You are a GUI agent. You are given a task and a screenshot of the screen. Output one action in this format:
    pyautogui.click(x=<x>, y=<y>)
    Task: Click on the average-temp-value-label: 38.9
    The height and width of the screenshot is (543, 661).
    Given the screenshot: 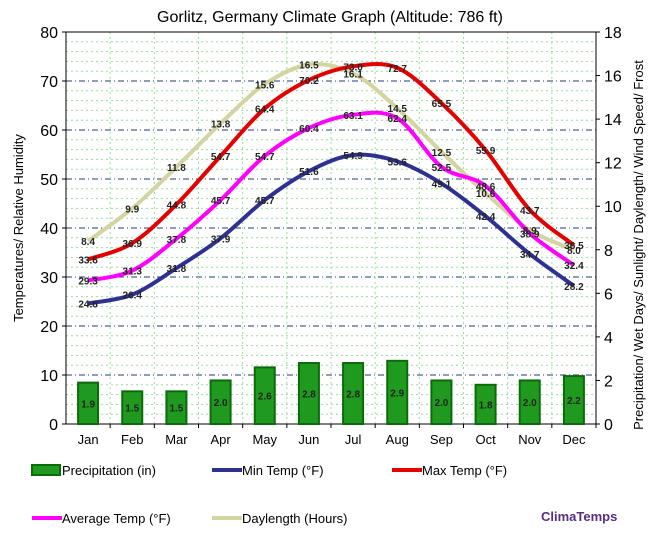 What is the action you would take?
    pyautogui.click(x=530, y=234)
    